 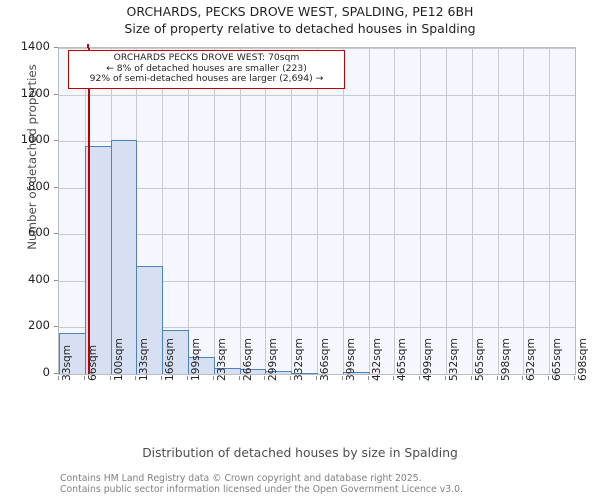 I want to click on x-axis-tick-label: 366sqm, so click(x=325, y=359).